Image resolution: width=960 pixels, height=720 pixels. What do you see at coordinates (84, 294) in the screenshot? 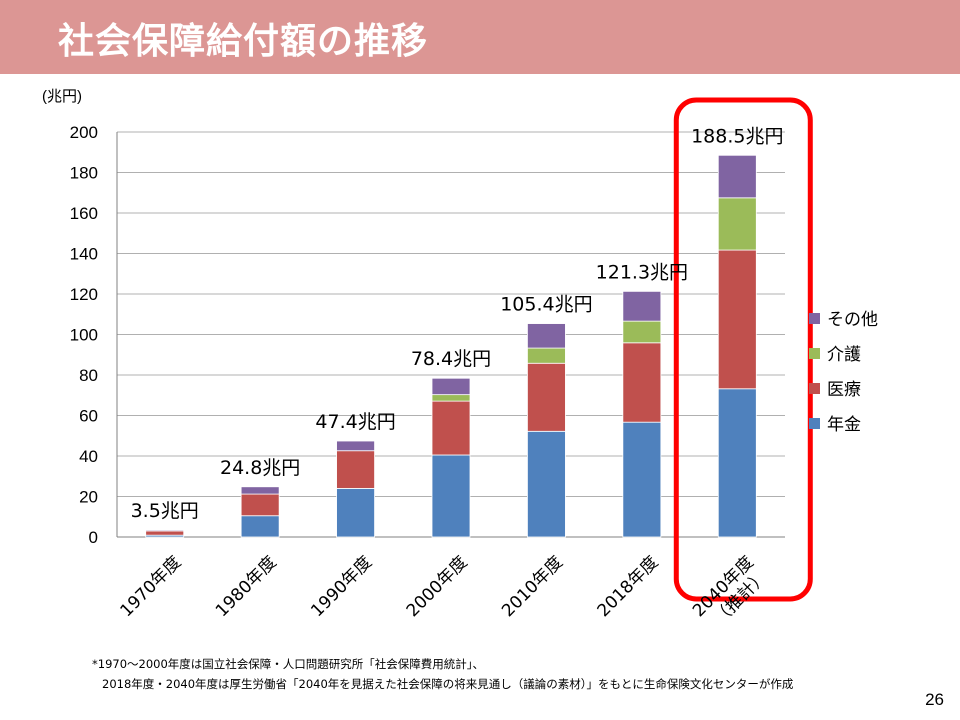
I see `y-tick-label: 120` at bounding box center [84, 294].